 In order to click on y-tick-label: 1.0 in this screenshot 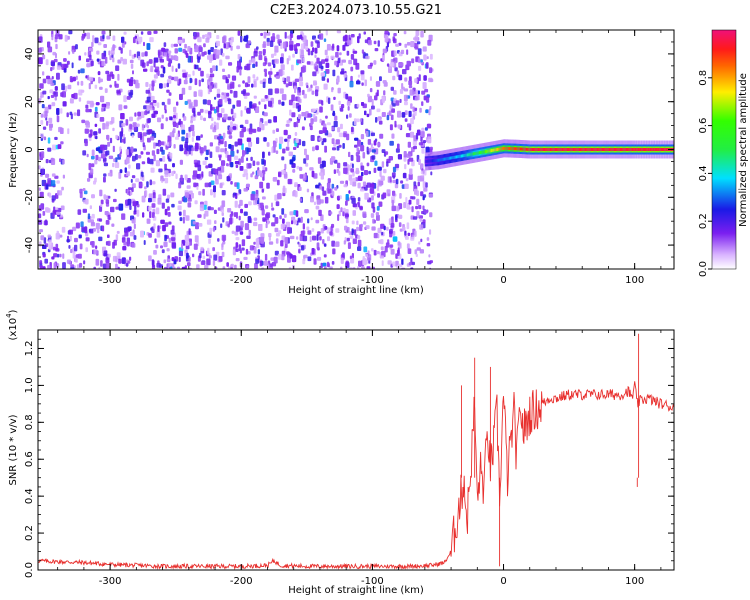, I will do `click(29, 385)`.